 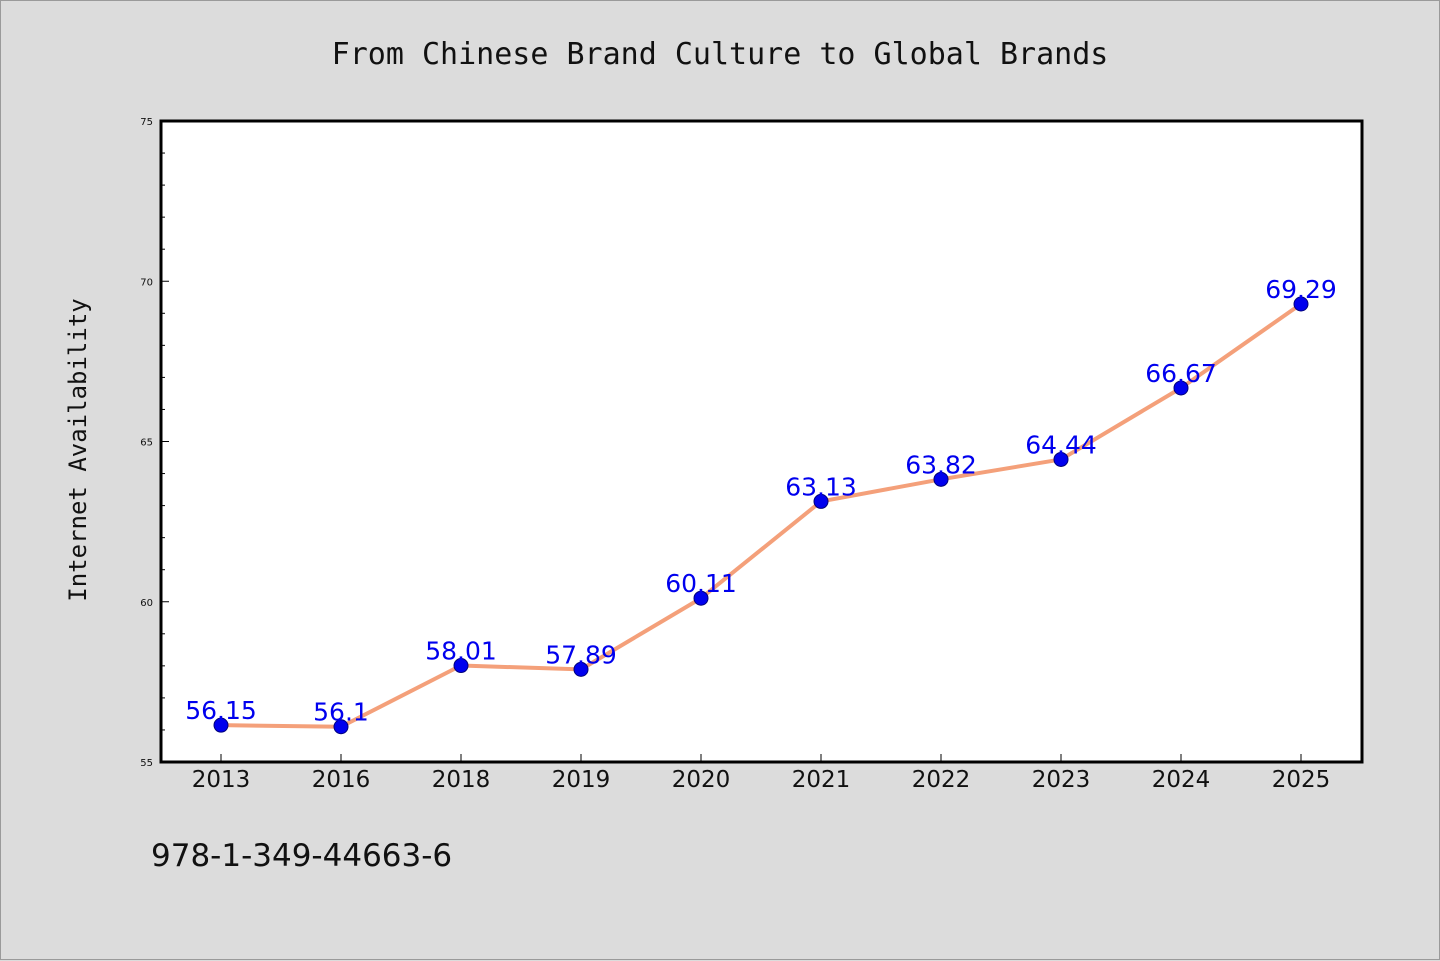 I want to click on x-tick-label: 2024, so click(x=1181, y=780).